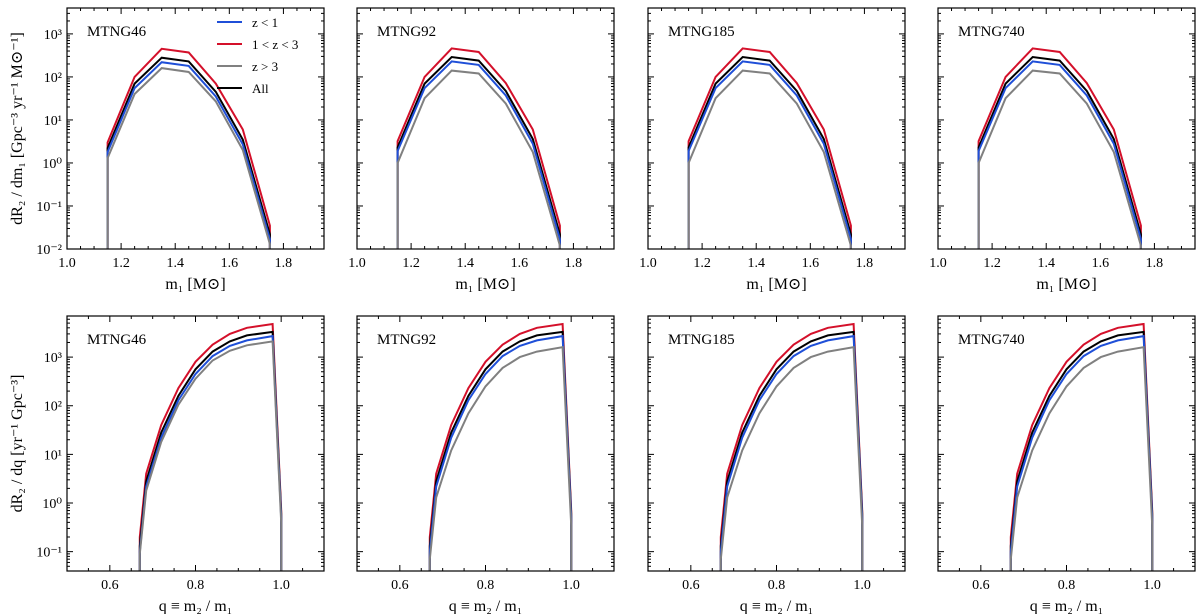  I want to click on panel-bottom-mtng92: 0.6 0.8 1.0 MTNG92 q ≡ m₂ / m₁, so click(485, 464).